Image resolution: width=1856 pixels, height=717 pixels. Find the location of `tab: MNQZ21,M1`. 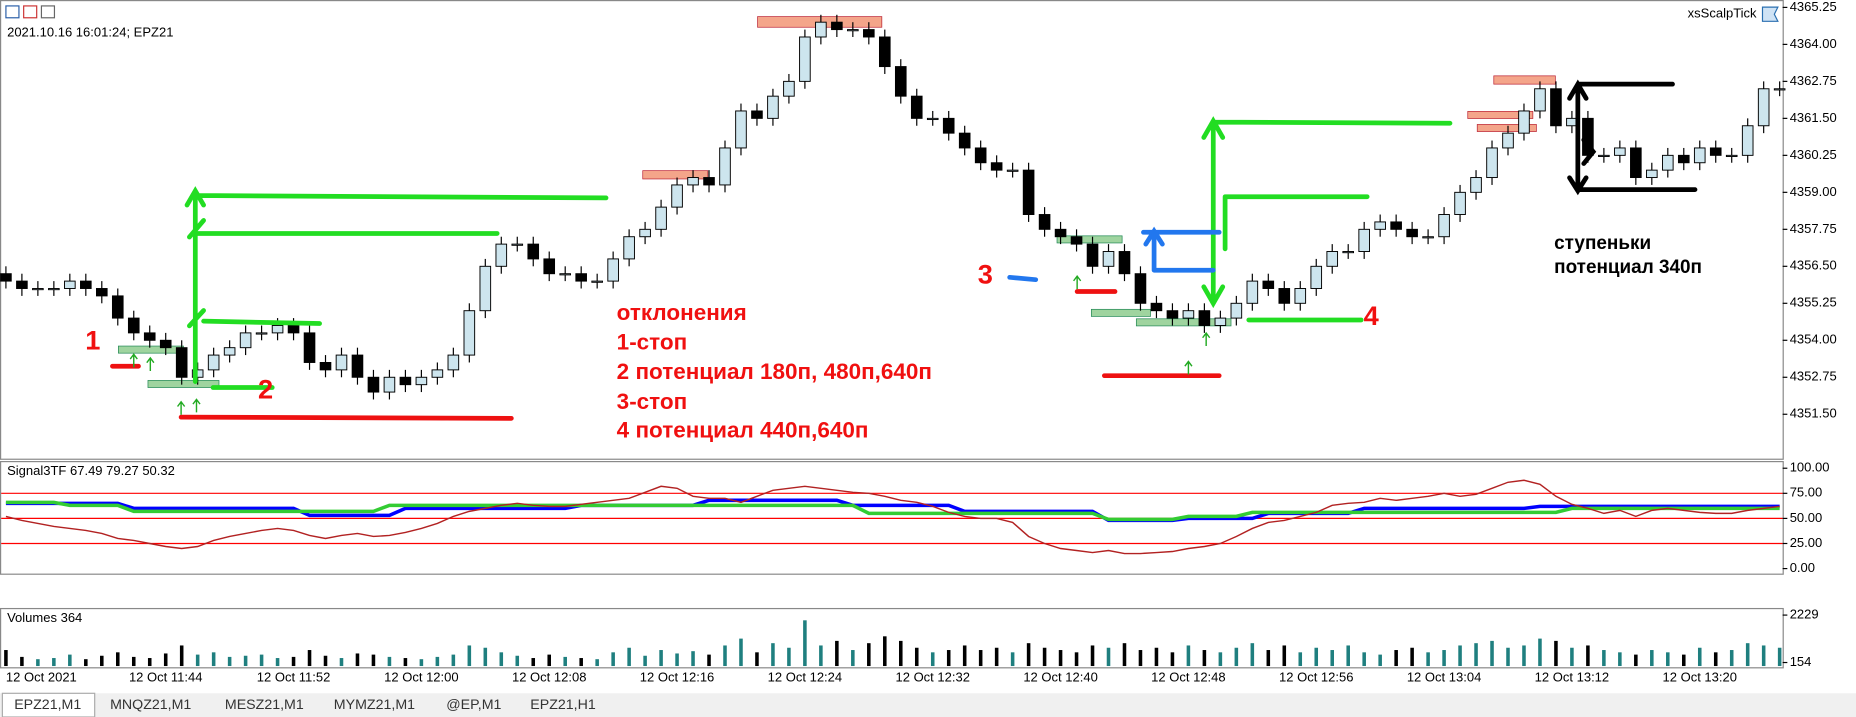

tab: MNQZ21,M1 is located at coordinates (150, 705).